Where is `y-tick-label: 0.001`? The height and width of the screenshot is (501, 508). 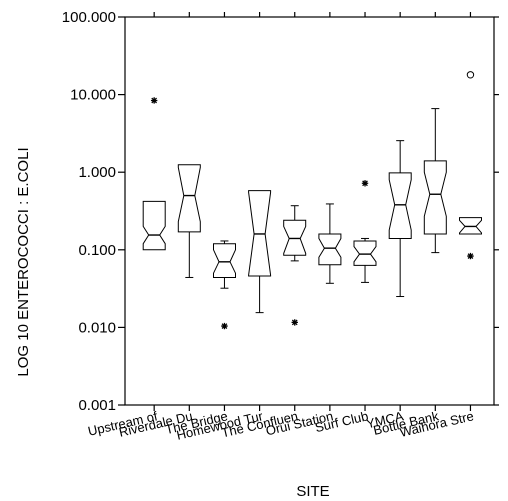 y-tick-label: 0.001 is located at coordinates (97, 405).